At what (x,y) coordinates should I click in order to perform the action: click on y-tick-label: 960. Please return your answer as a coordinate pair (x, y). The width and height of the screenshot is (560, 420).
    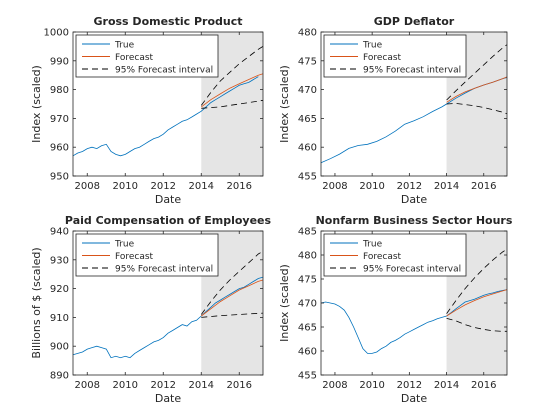
    Looking at the image, I should click on (59, 148).